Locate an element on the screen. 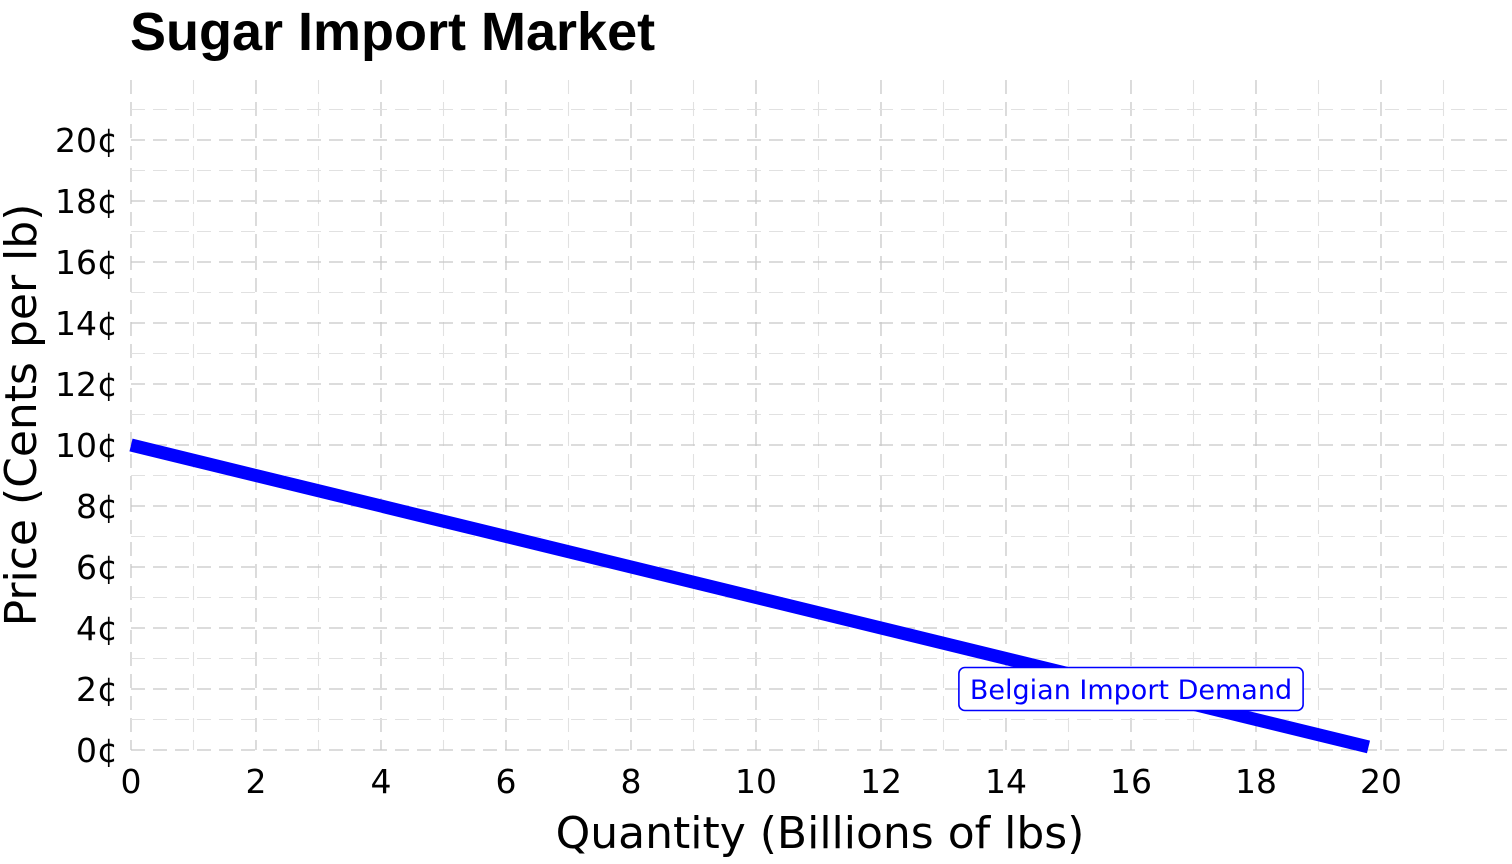  x-tick-label: 0 is located at coordinates (131, 781).